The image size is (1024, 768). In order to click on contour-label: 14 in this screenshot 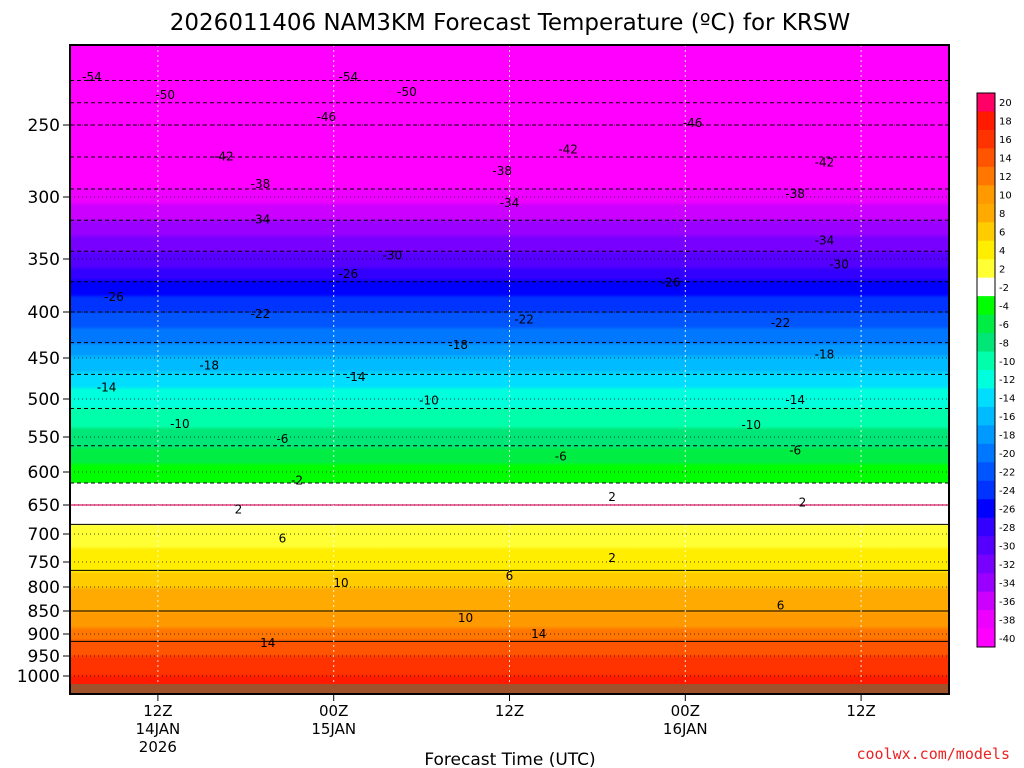, I will do `click(267, 643)`.